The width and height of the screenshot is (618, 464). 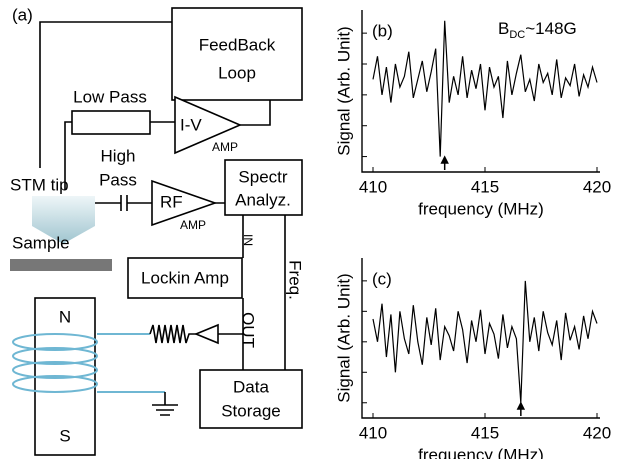 I want to click on feedback-label: Loop, so click(x=237, y=72).